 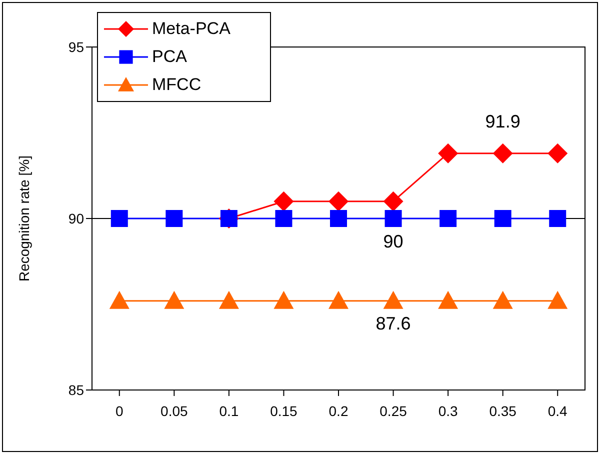 What do you see at coordinates (177, 85) in the screenshot?
I see `legend-label: MFCC` at bounding box center [177, 85].